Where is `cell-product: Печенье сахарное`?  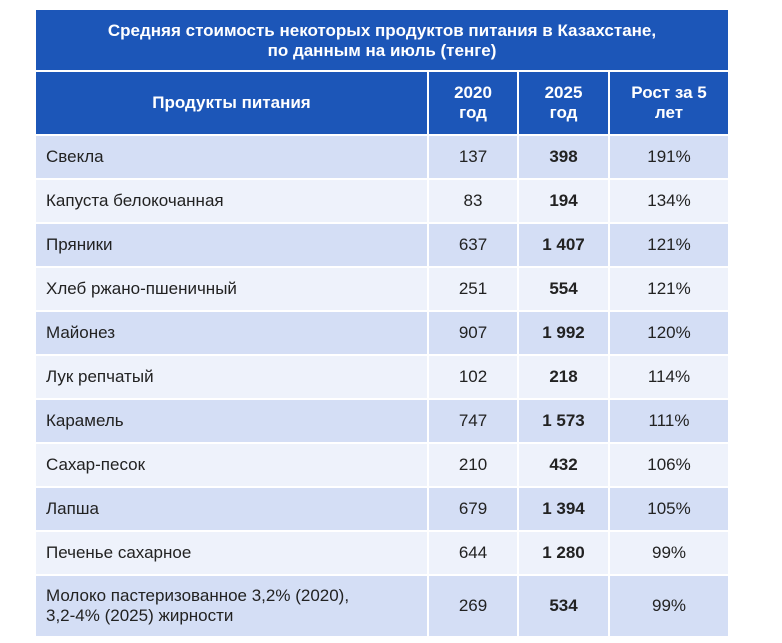 cell-product: Печенье сахарное is located at coordinates (232, 552).